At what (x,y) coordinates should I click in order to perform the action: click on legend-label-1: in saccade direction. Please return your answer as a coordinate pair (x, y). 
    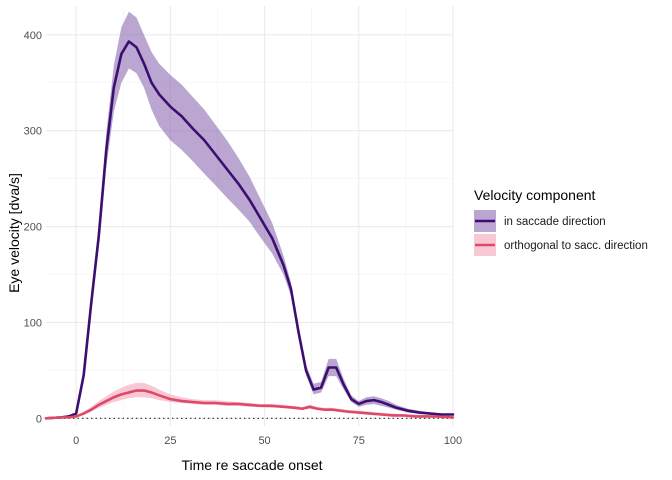
    Looking at the image, I should click on (555, 222).